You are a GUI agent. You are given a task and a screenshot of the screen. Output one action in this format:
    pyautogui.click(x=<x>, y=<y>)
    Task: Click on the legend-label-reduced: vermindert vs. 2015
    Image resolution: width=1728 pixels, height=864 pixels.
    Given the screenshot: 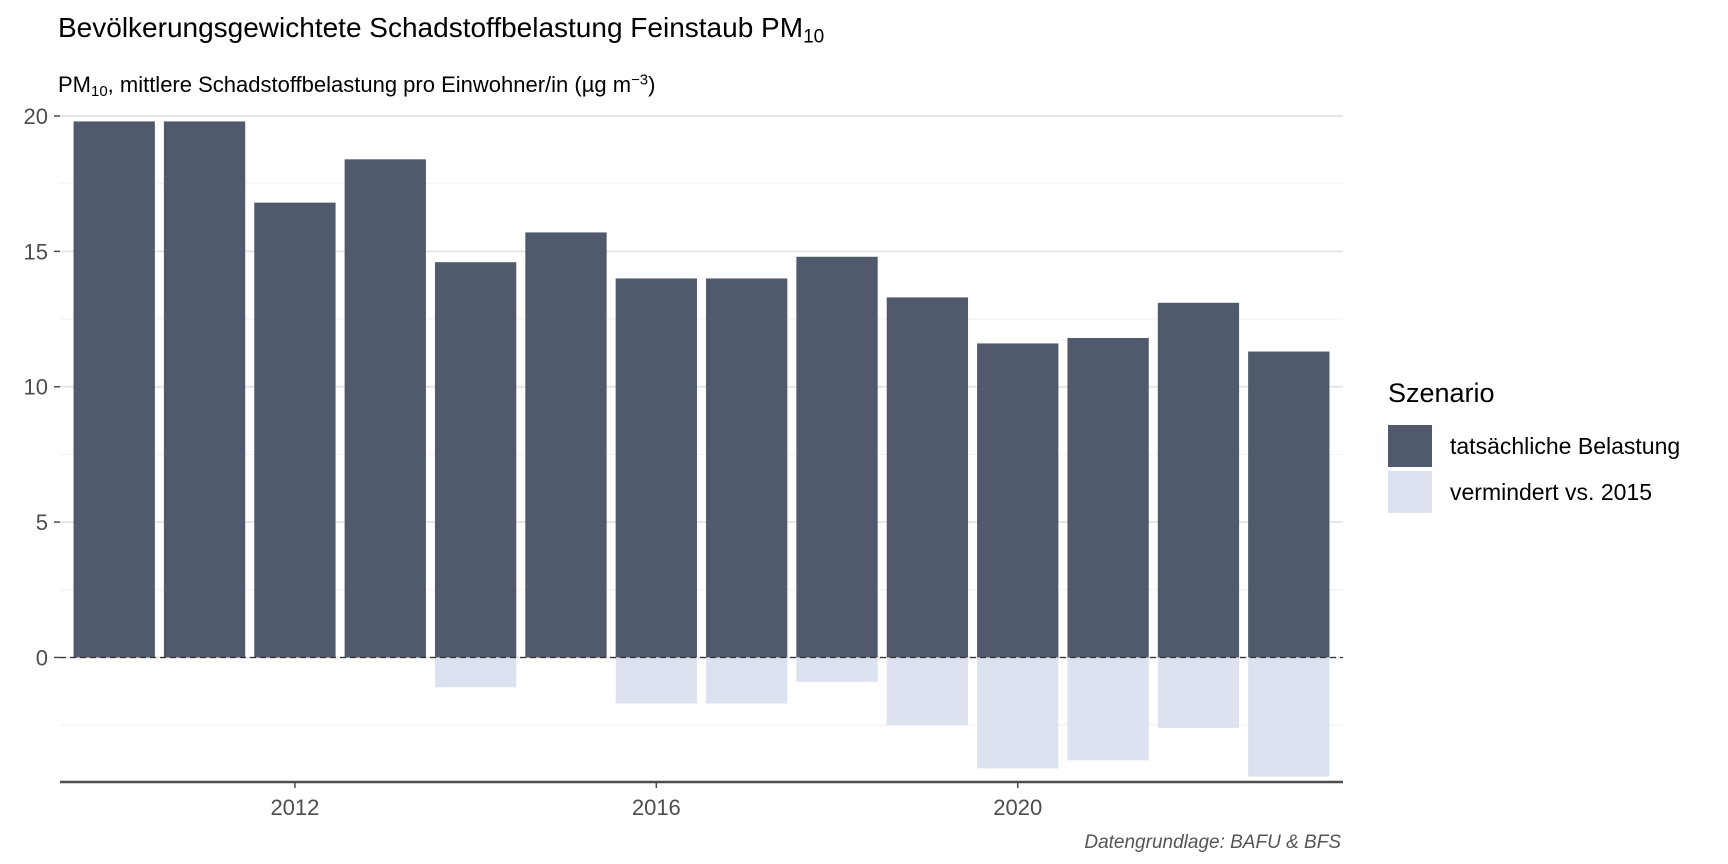 What is the action you would take?
    pyautogui.click(x=1551, y=491)
    